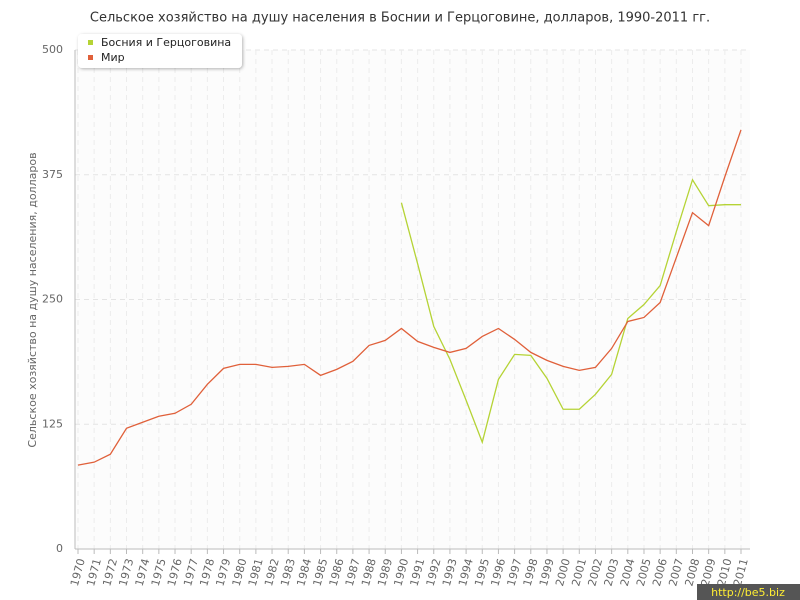 This screenshot has width=800, height=600. Describe the element at coordinates (52, 174) in the screenshot. I see `y-tick-label: 375` at that location.